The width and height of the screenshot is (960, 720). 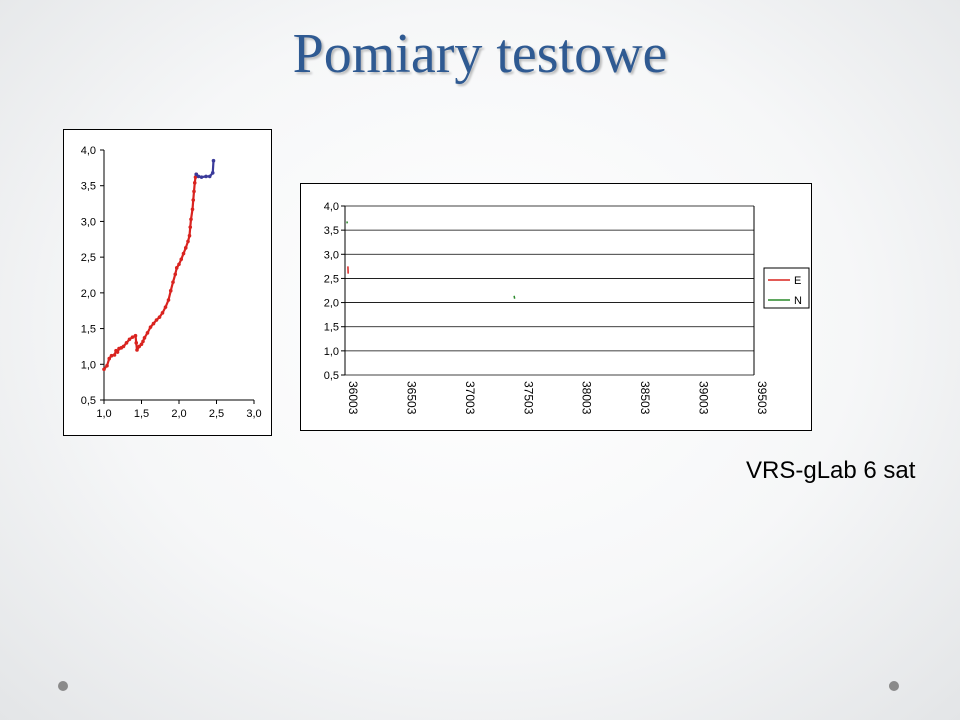 What do you see at coordinates (141, 414) in the screenshot?
I see `x-tick-label: 1,5` at bounding box center [141, 414].